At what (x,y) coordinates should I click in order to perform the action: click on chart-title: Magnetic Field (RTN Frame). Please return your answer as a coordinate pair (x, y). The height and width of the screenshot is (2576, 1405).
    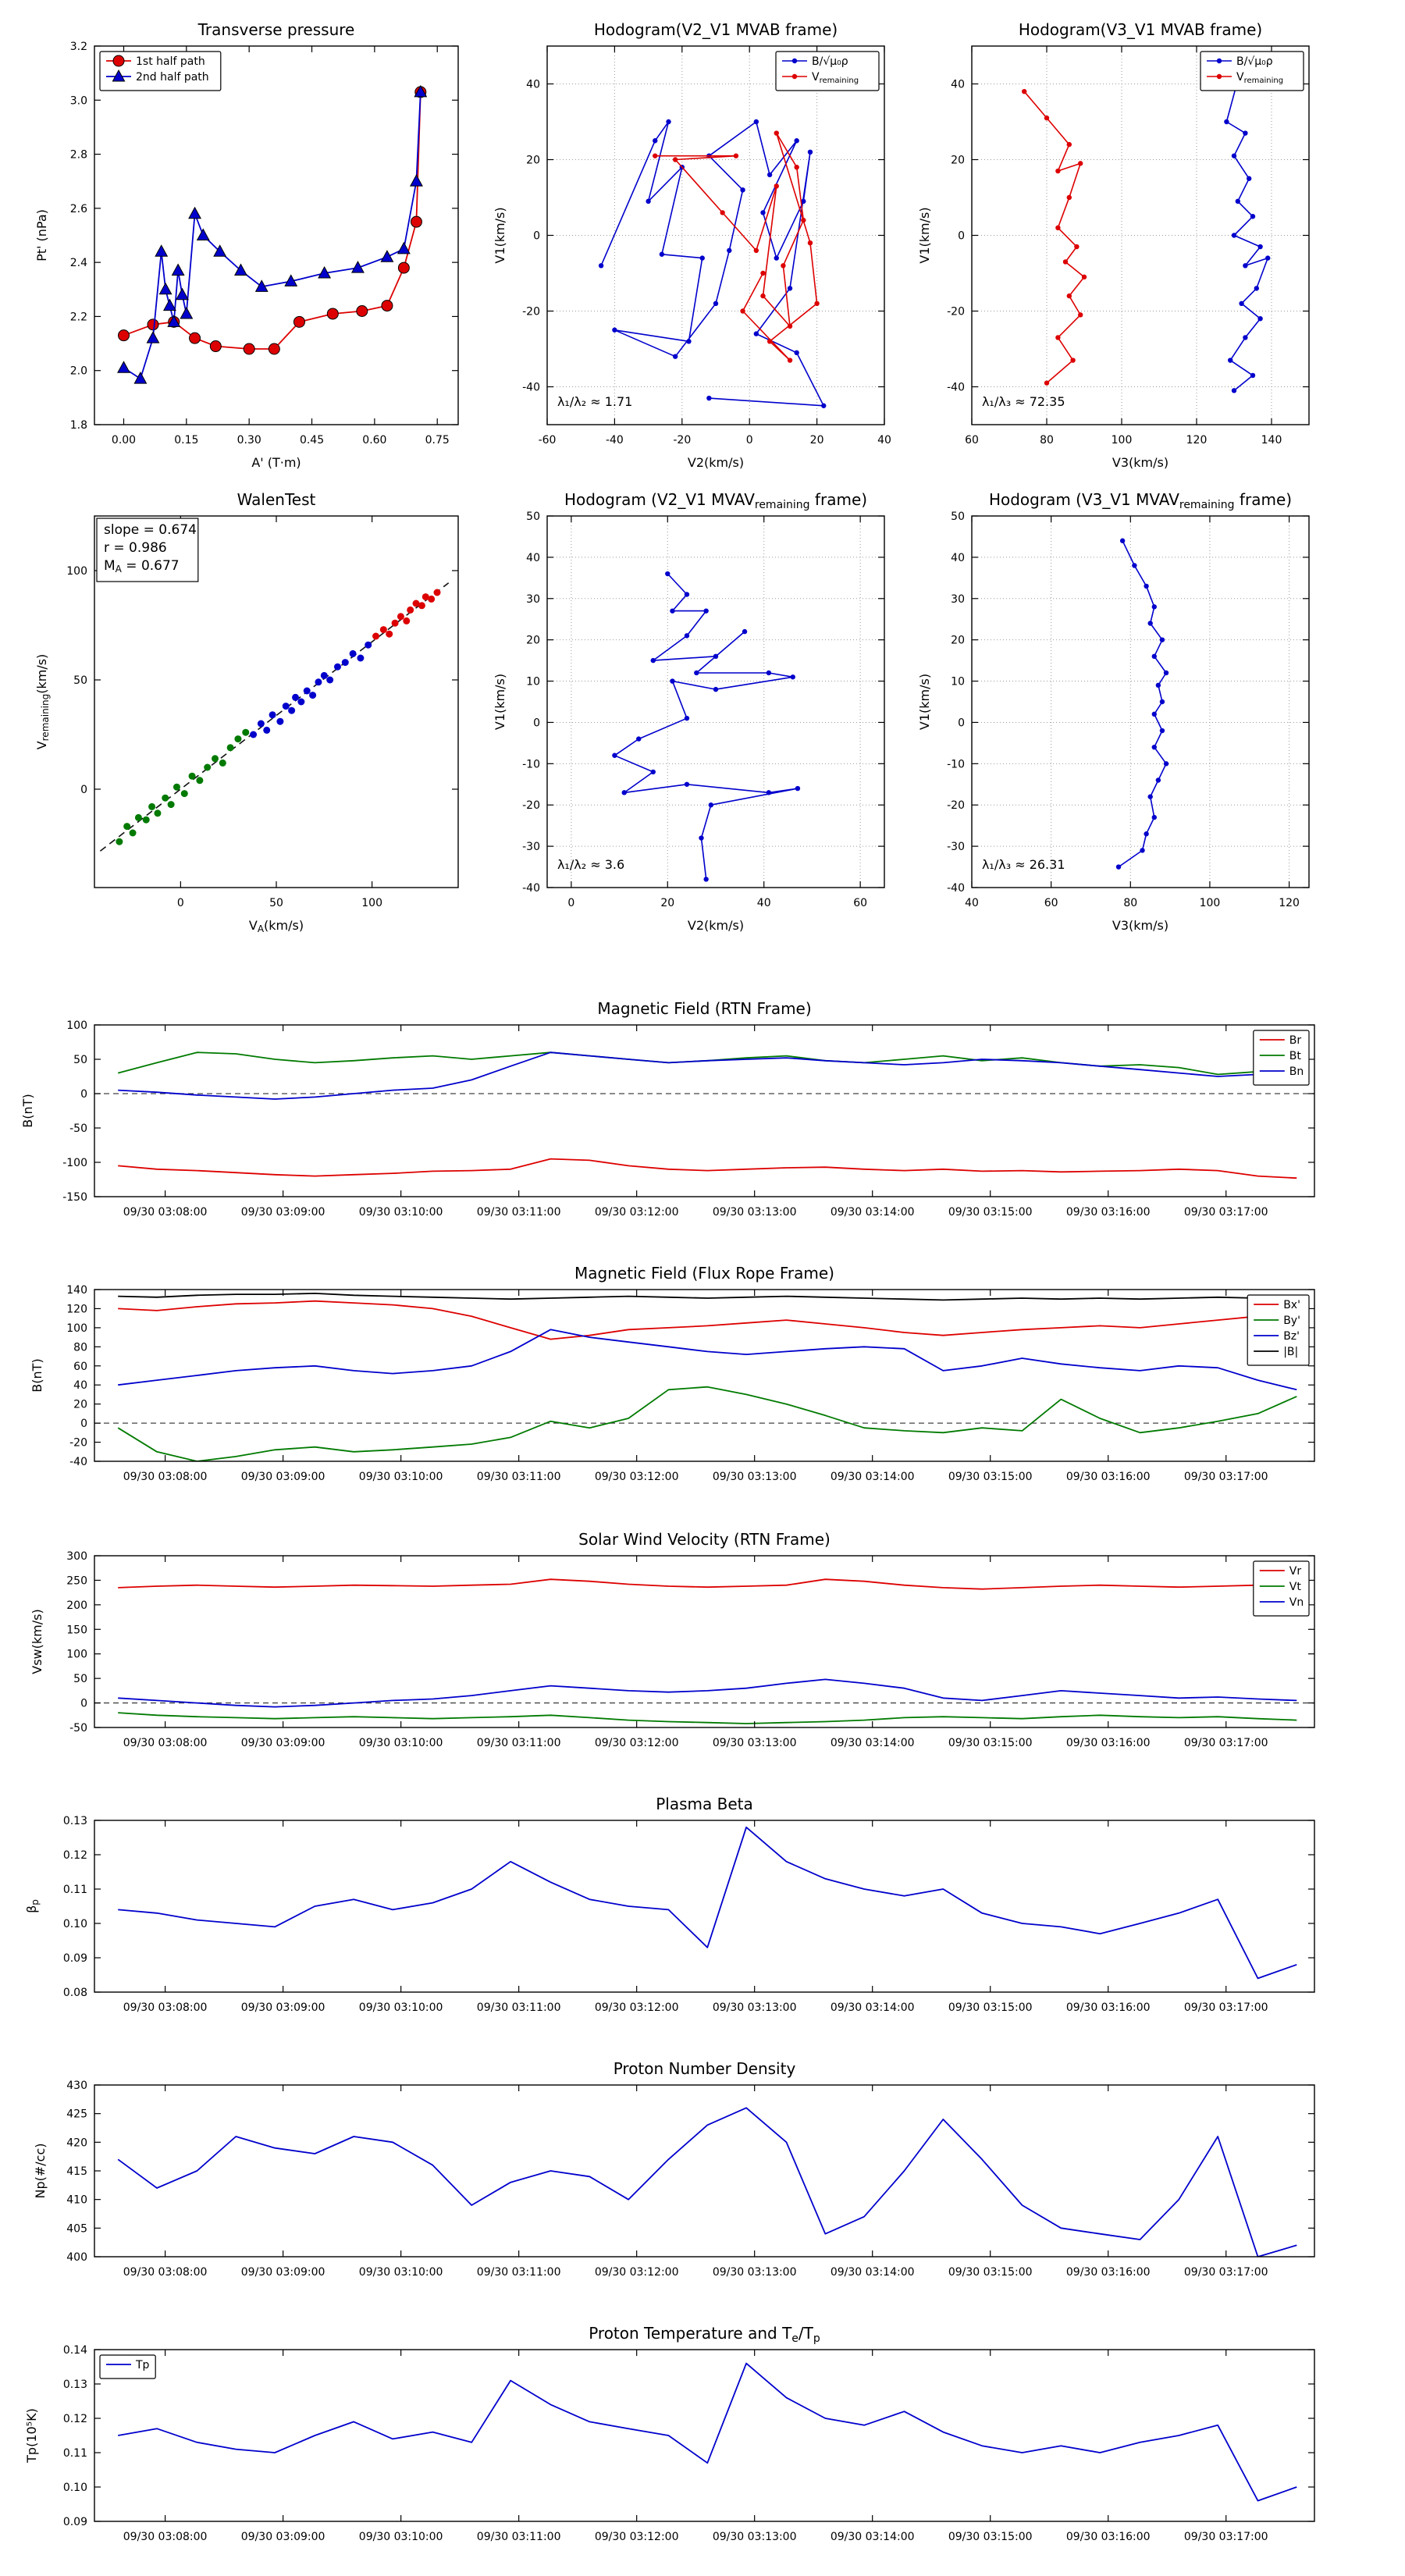
    Looking at the image, I should click on (704, 1009).